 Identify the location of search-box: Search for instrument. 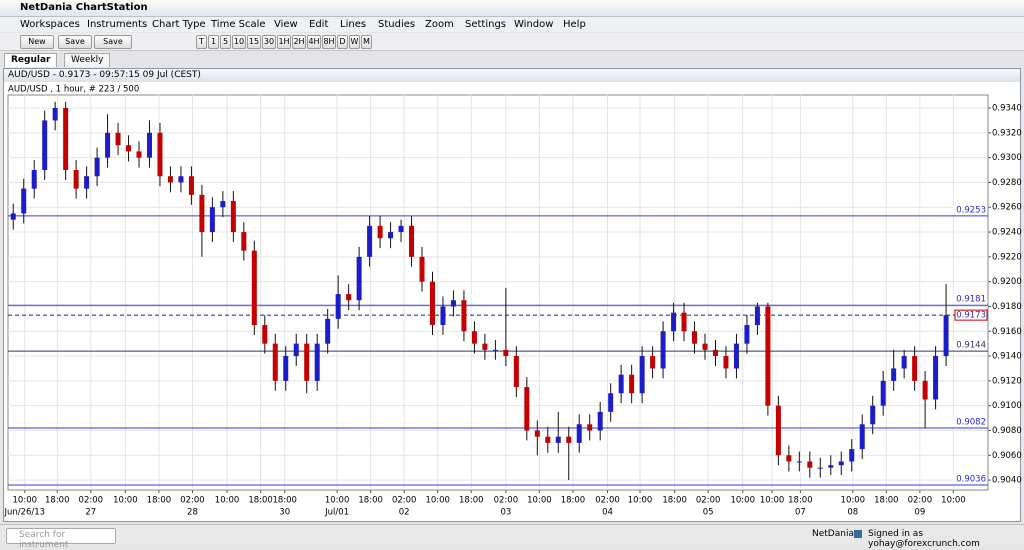
(61, 539).